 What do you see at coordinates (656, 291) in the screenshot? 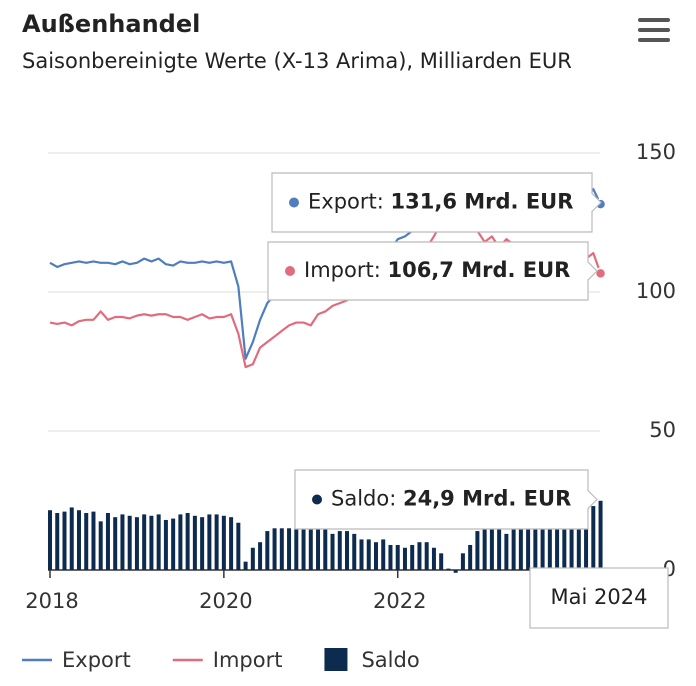
I see `y-tick-label: 100` at bounding box center [656, 291].